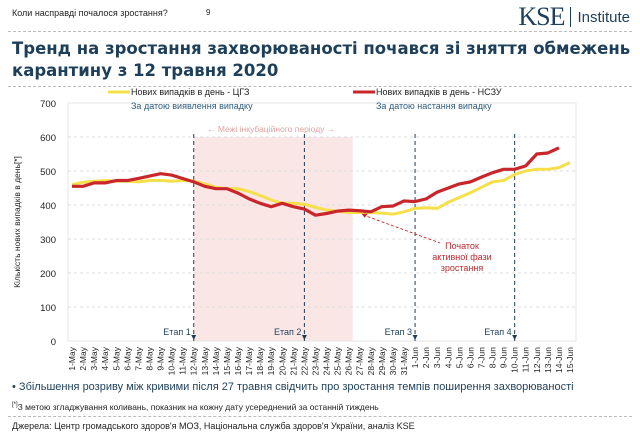  I want to click on legend-subtitle: За датою настання випадку, so click(434, 106).